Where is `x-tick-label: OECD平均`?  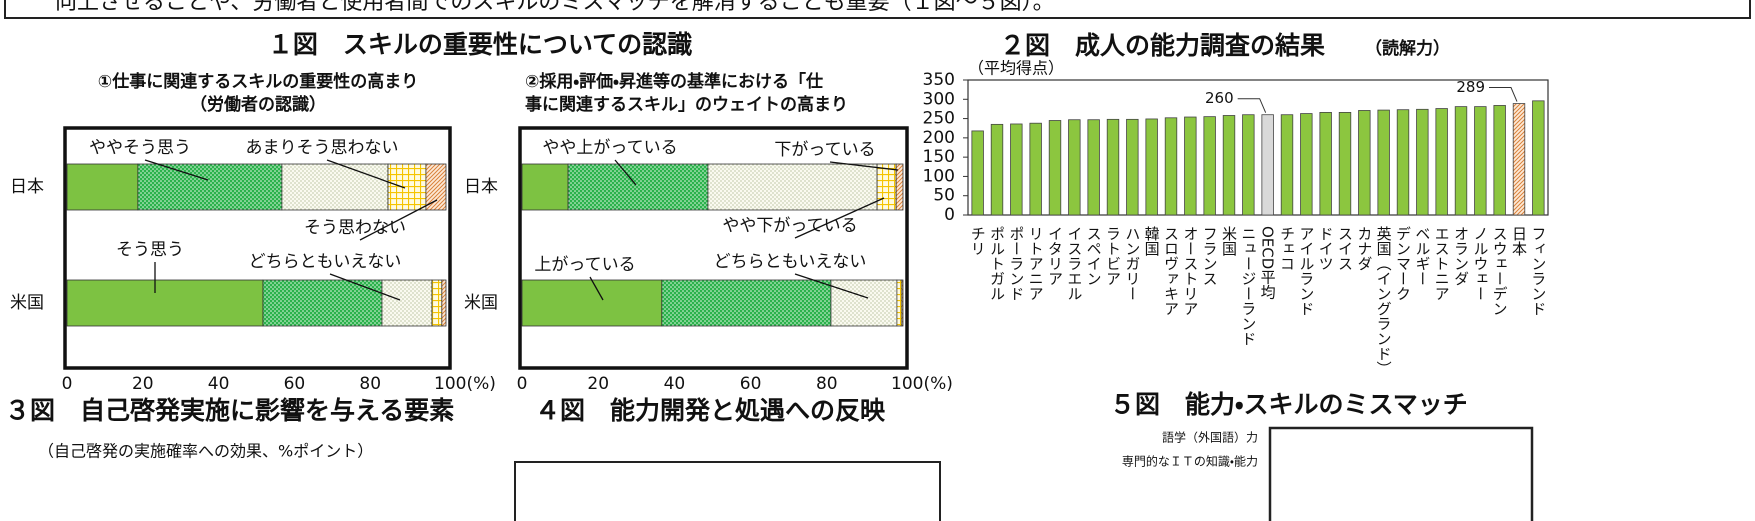
x-tick-label: OECD平均 is located at coordinates (1268, 263).